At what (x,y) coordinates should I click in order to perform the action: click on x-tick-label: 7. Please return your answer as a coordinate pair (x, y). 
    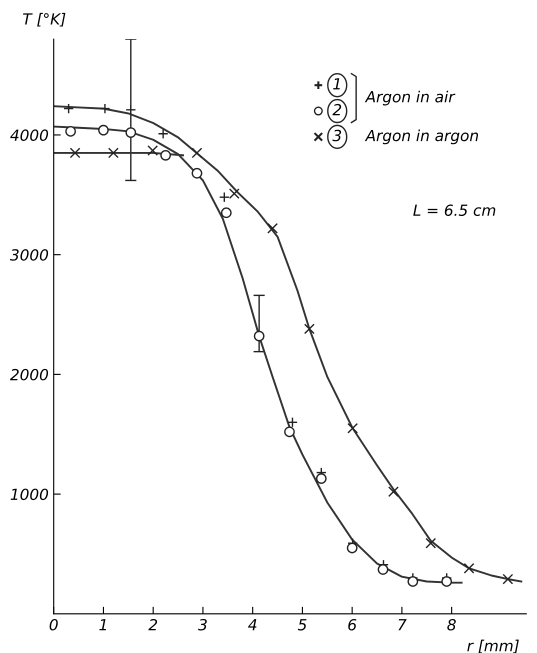
    Looking at the image, I should click on (402, 624).